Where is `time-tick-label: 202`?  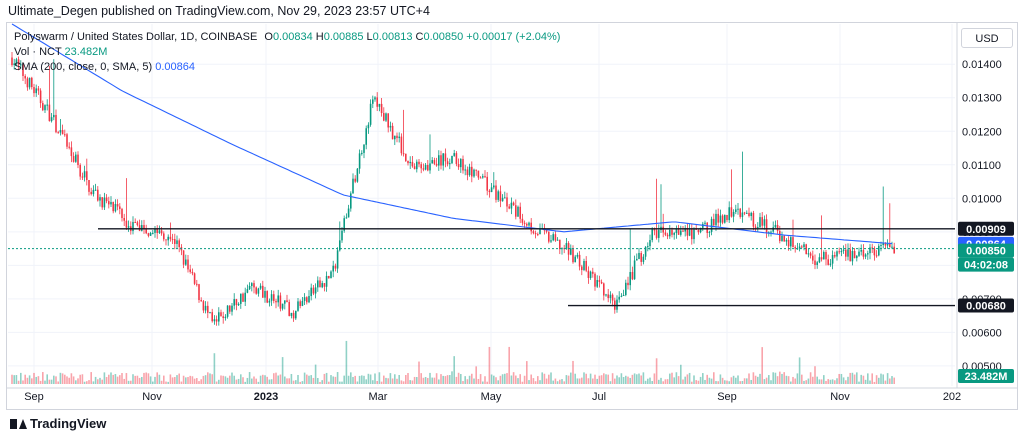
time-tick-label: 202 is located at coordinates (952, 397).